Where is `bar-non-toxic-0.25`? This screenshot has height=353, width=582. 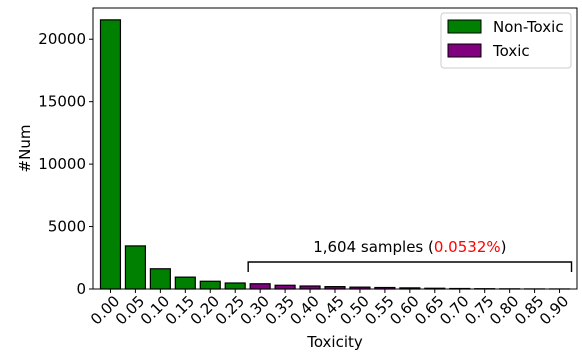 bar-non-toxic-0.25 is located at coordinates (235, 286).